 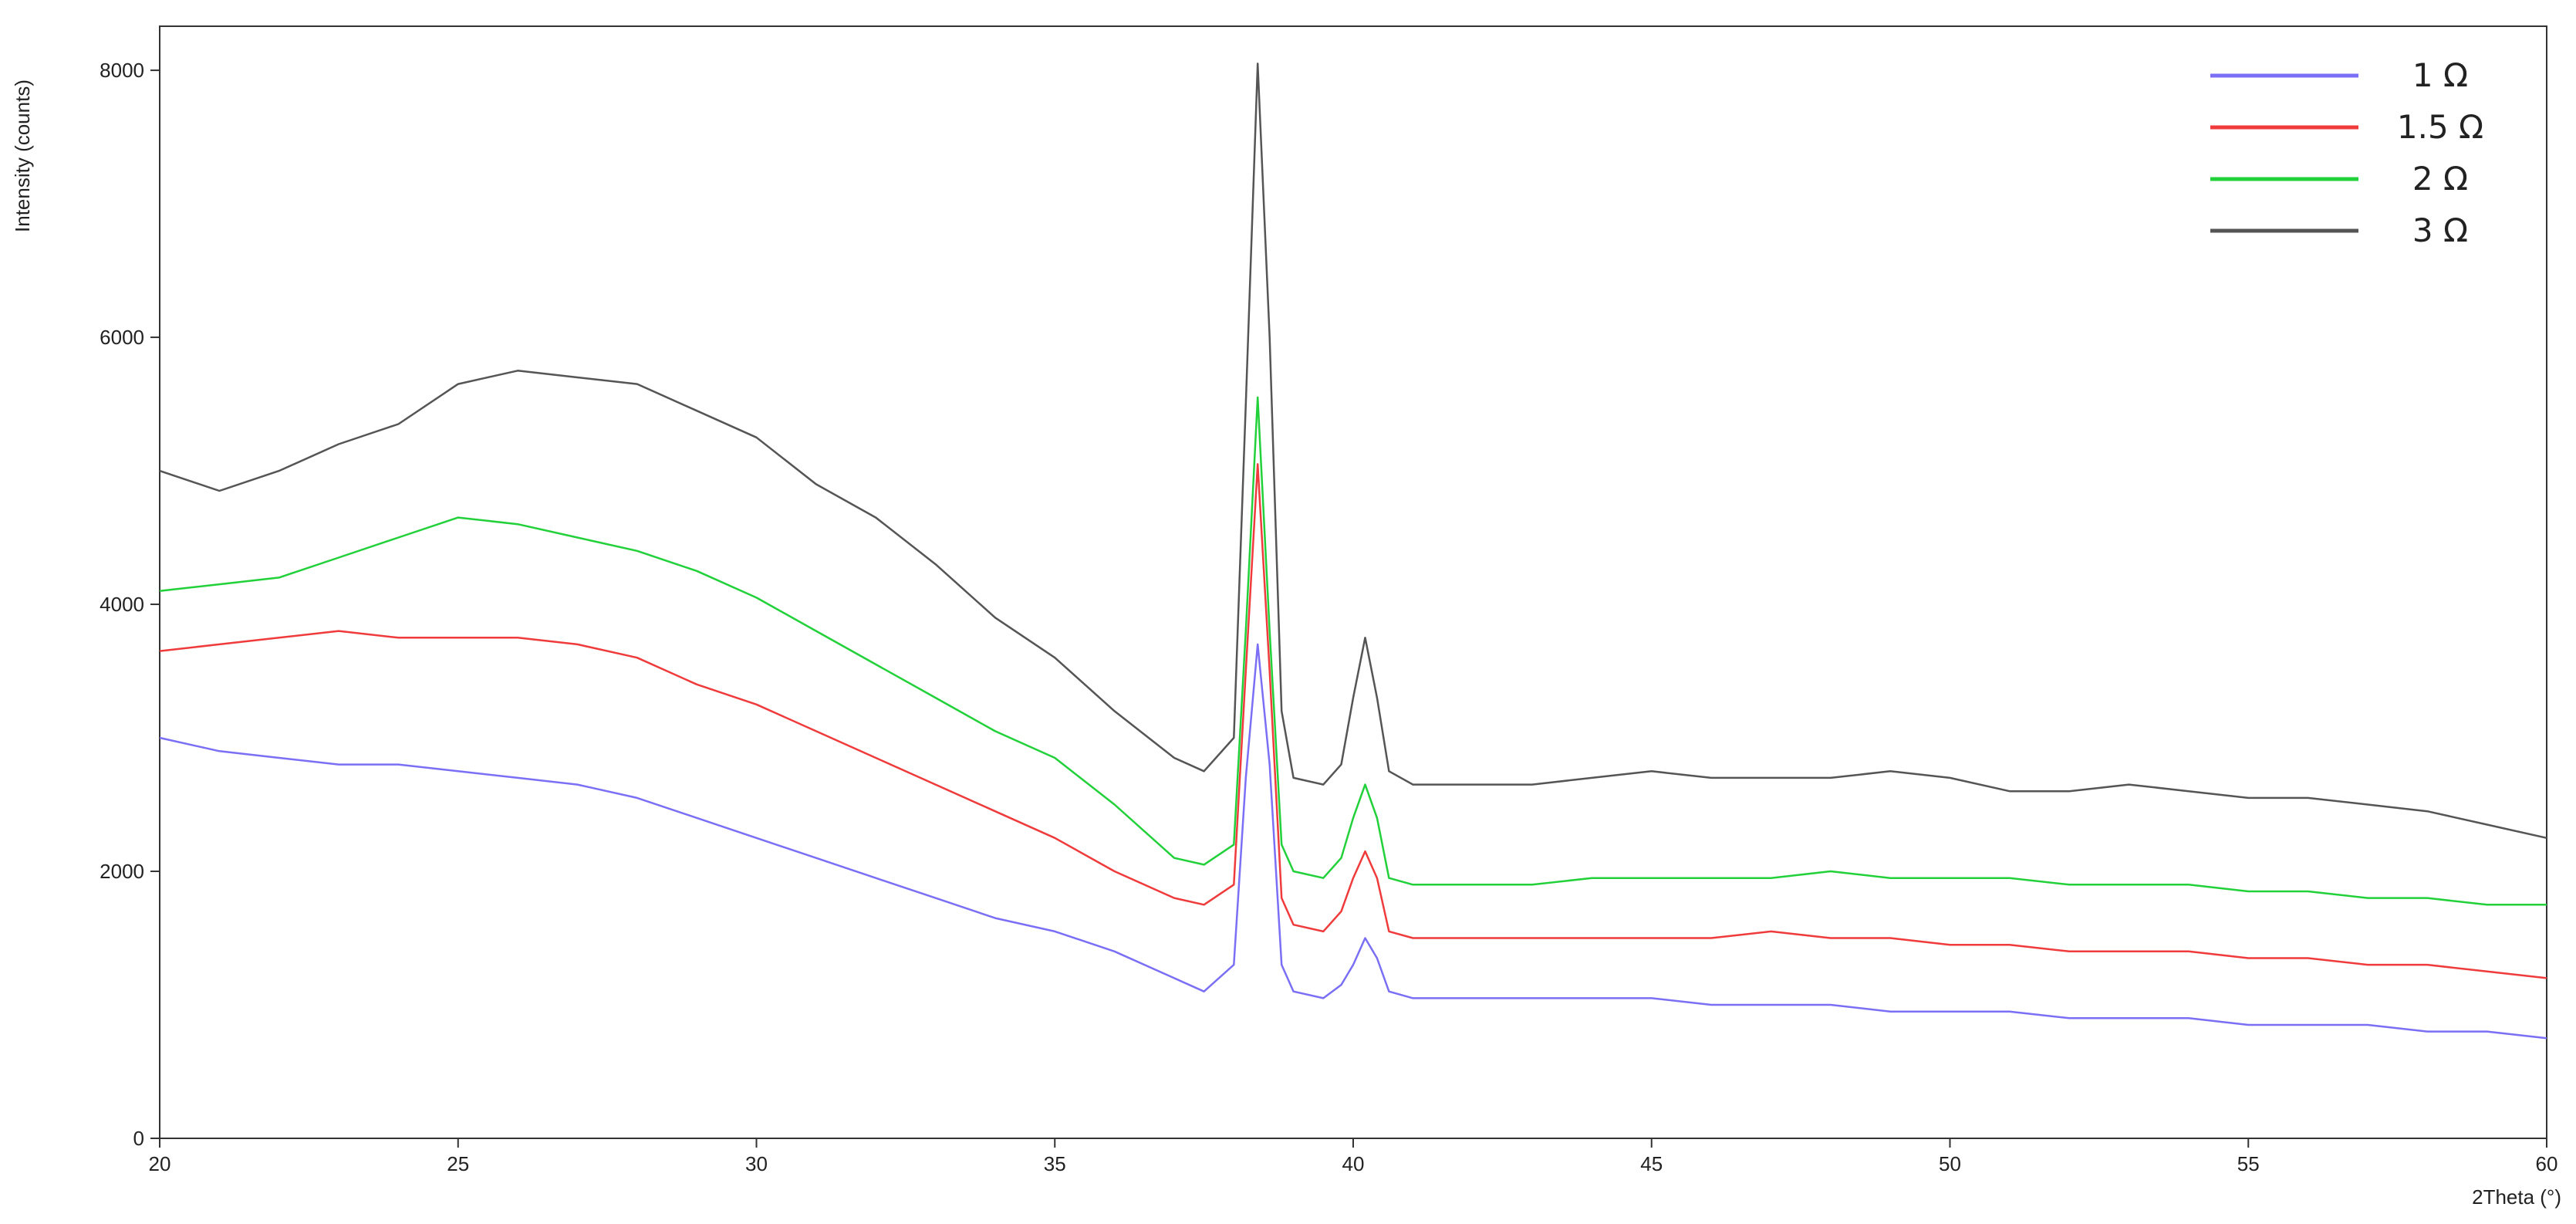 I want to click on x-axis-label: 2Theta (°), so click(x=2517, y=1197).